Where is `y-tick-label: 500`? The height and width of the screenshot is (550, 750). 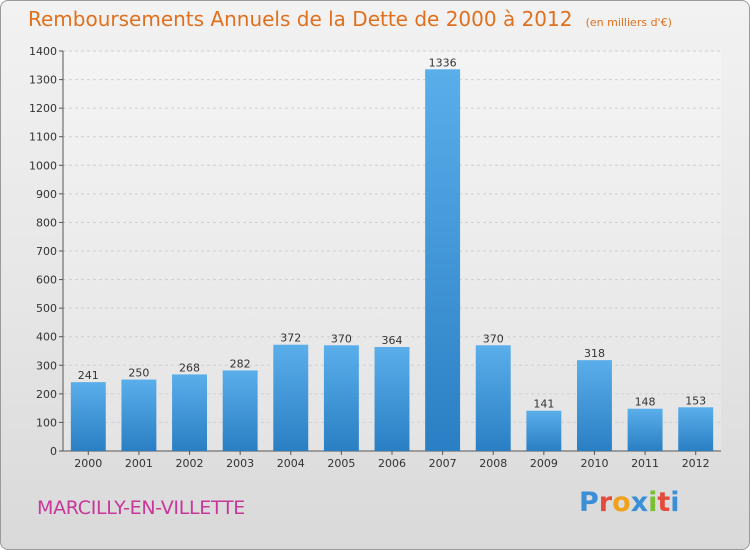 y-tick-label: 500 is located at coordinates (46, 308).